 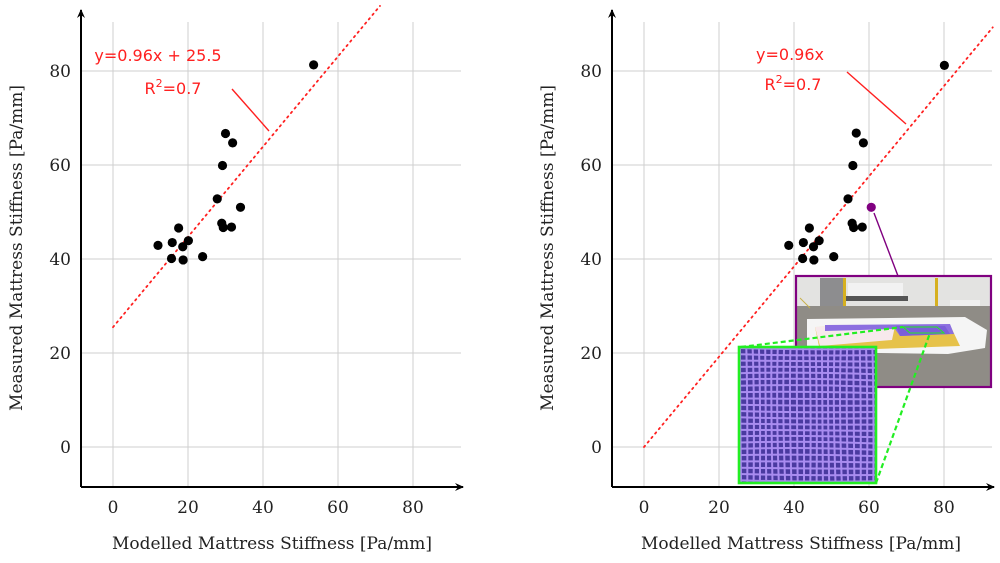 I want to click on right-r2-suffix: =0.7, so click(x=802, y=84).